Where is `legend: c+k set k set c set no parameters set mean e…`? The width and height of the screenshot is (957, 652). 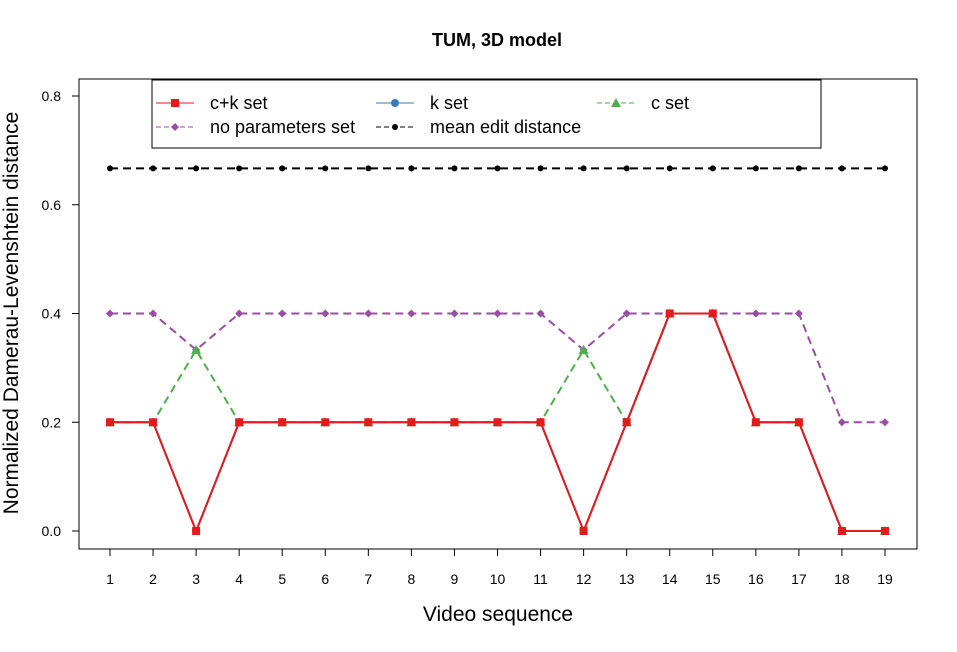 legend: c+k set k set c set no parameters set mean e… is located at coordinates (486, 114).